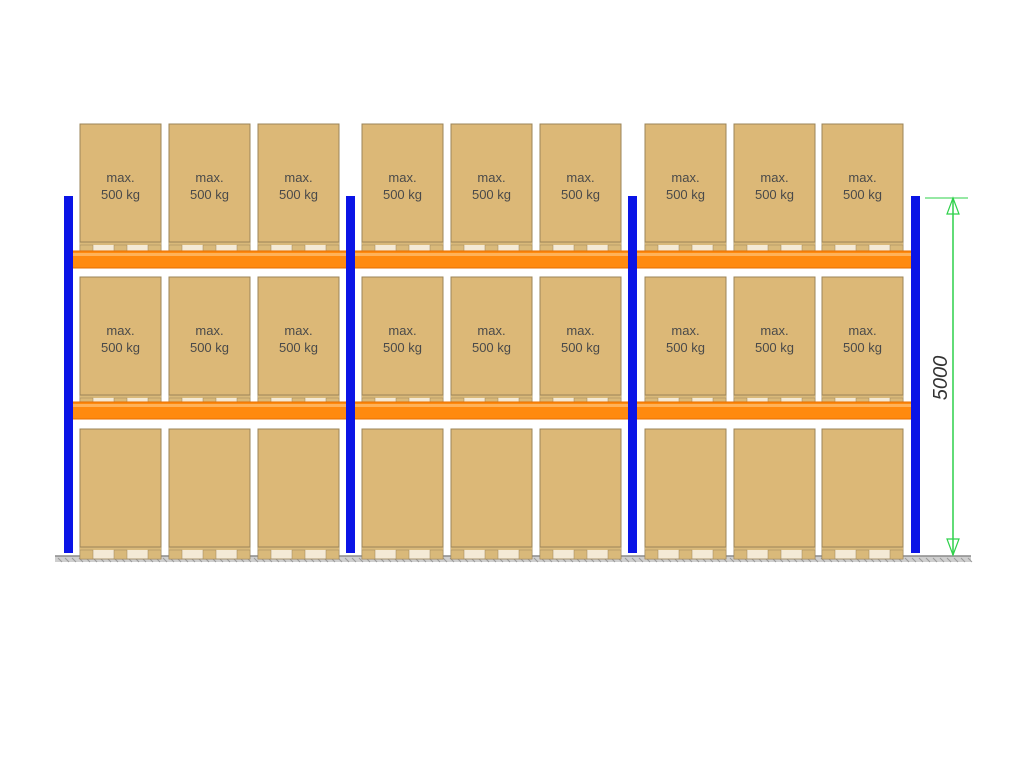 The width and height of the screenshot is (1024, 768). Describe the element at coordinates (946, 376) in the screenshot. I see `height-dimension: 5000` at that location.